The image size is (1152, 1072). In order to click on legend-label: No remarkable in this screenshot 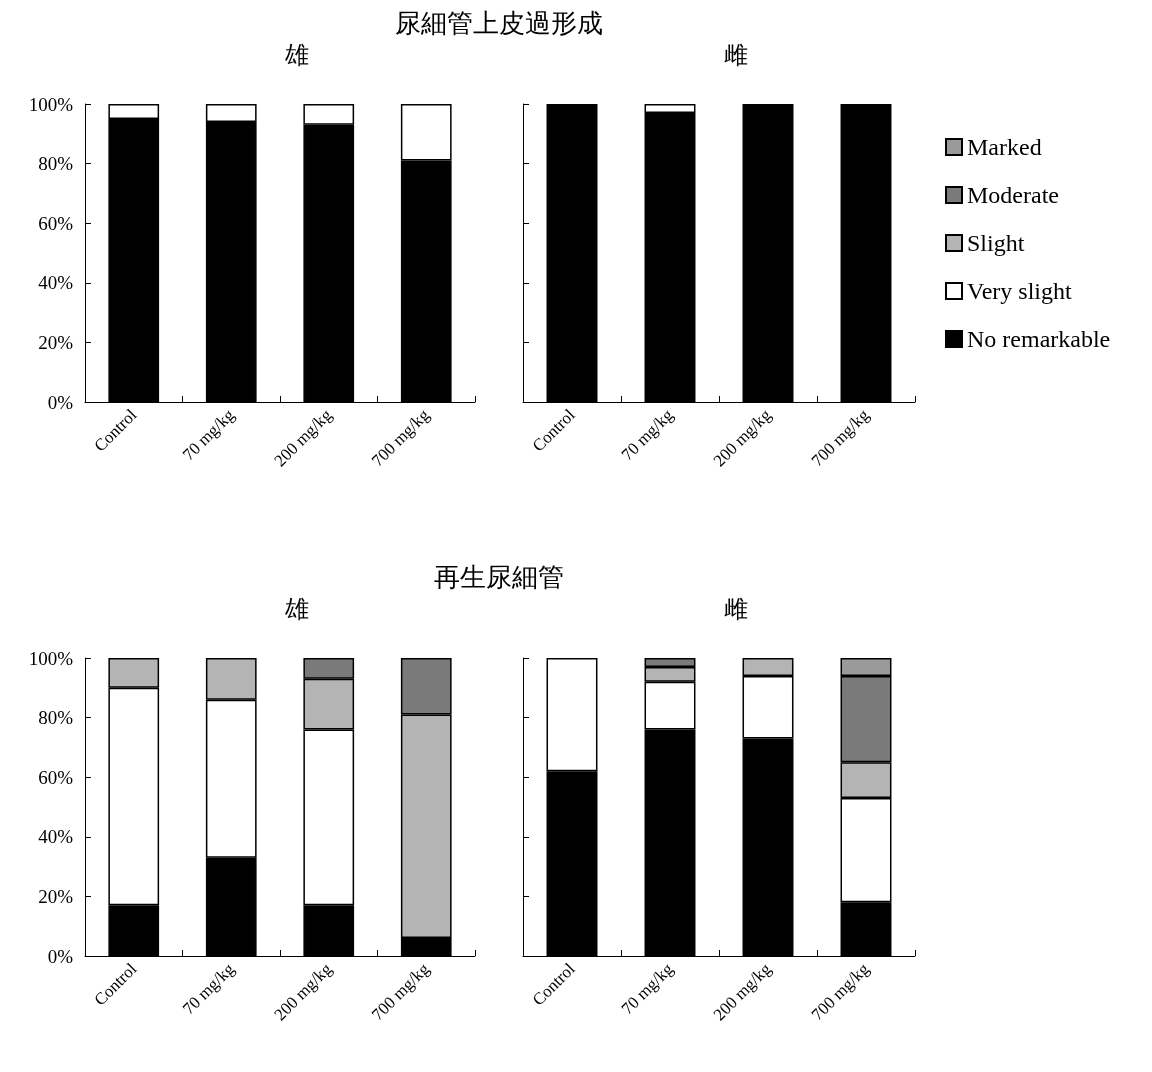, I will do `click(1039, 339)`.